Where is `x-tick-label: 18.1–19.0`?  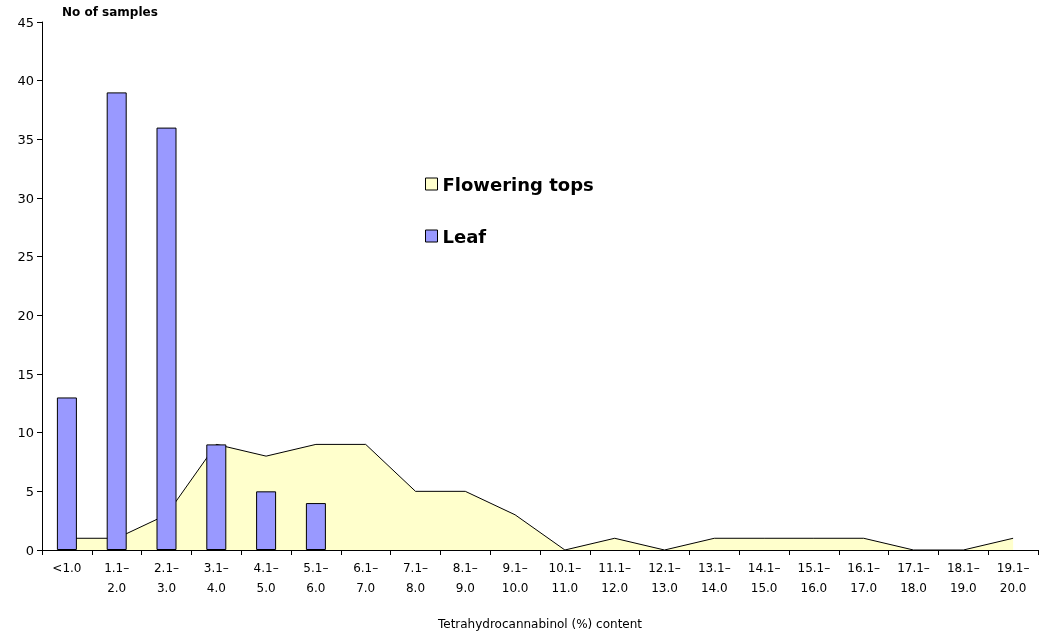 x-tick-label: 18.1–19.0 is located at coordinates (963, 578).